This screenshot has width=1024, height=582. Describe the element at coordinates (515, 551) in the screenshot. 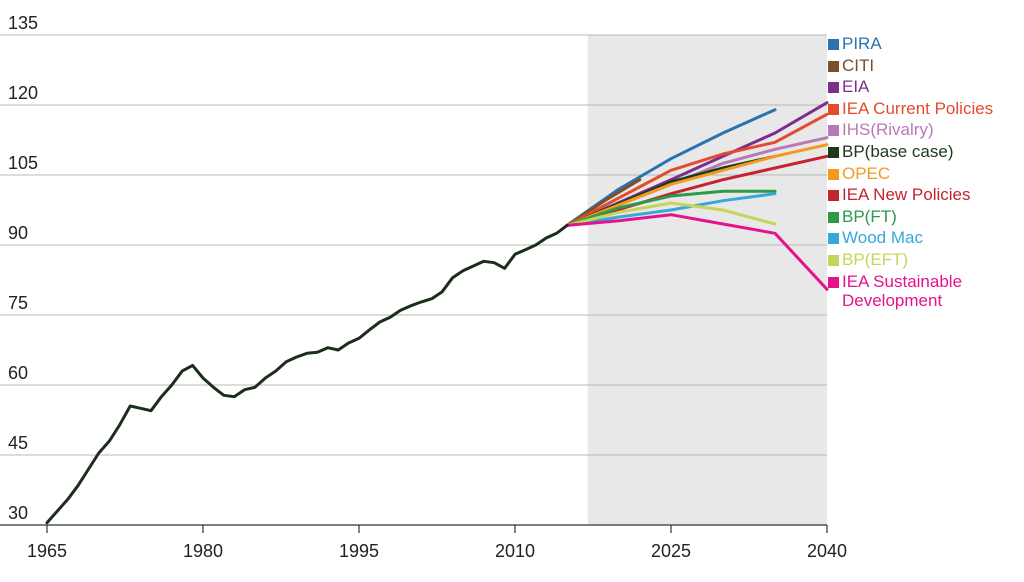

I see `x-tick-label: 2010` at that location.